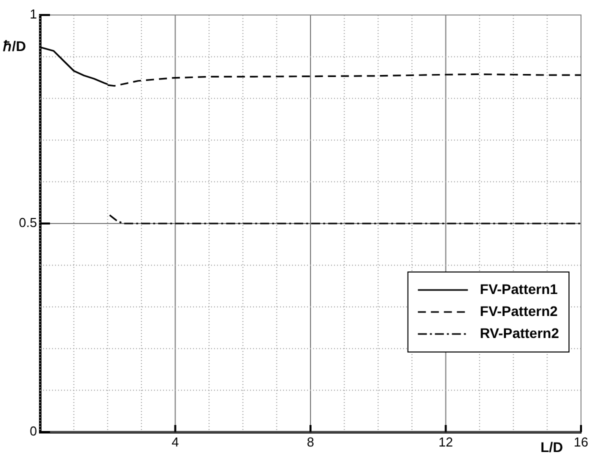 The image size is (593, 457). What do you see at coordinates (33, 14) in the screenshot?
I see `y-tick-label: 1` at bounding box center [33, 14].